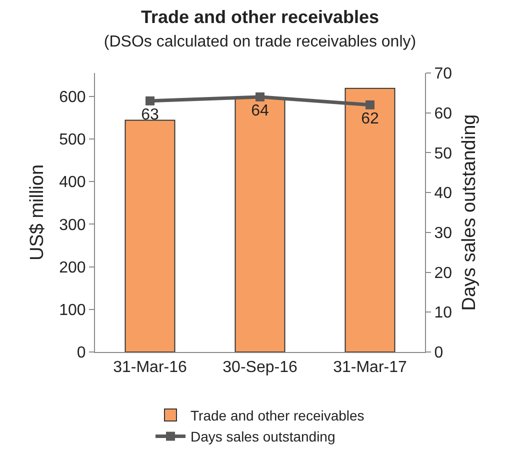 This screenshot has width=520, height=464. Describe the element at coordinates (443, 233) in the screenshot. I see `y2-tick-label: 30` at that location.